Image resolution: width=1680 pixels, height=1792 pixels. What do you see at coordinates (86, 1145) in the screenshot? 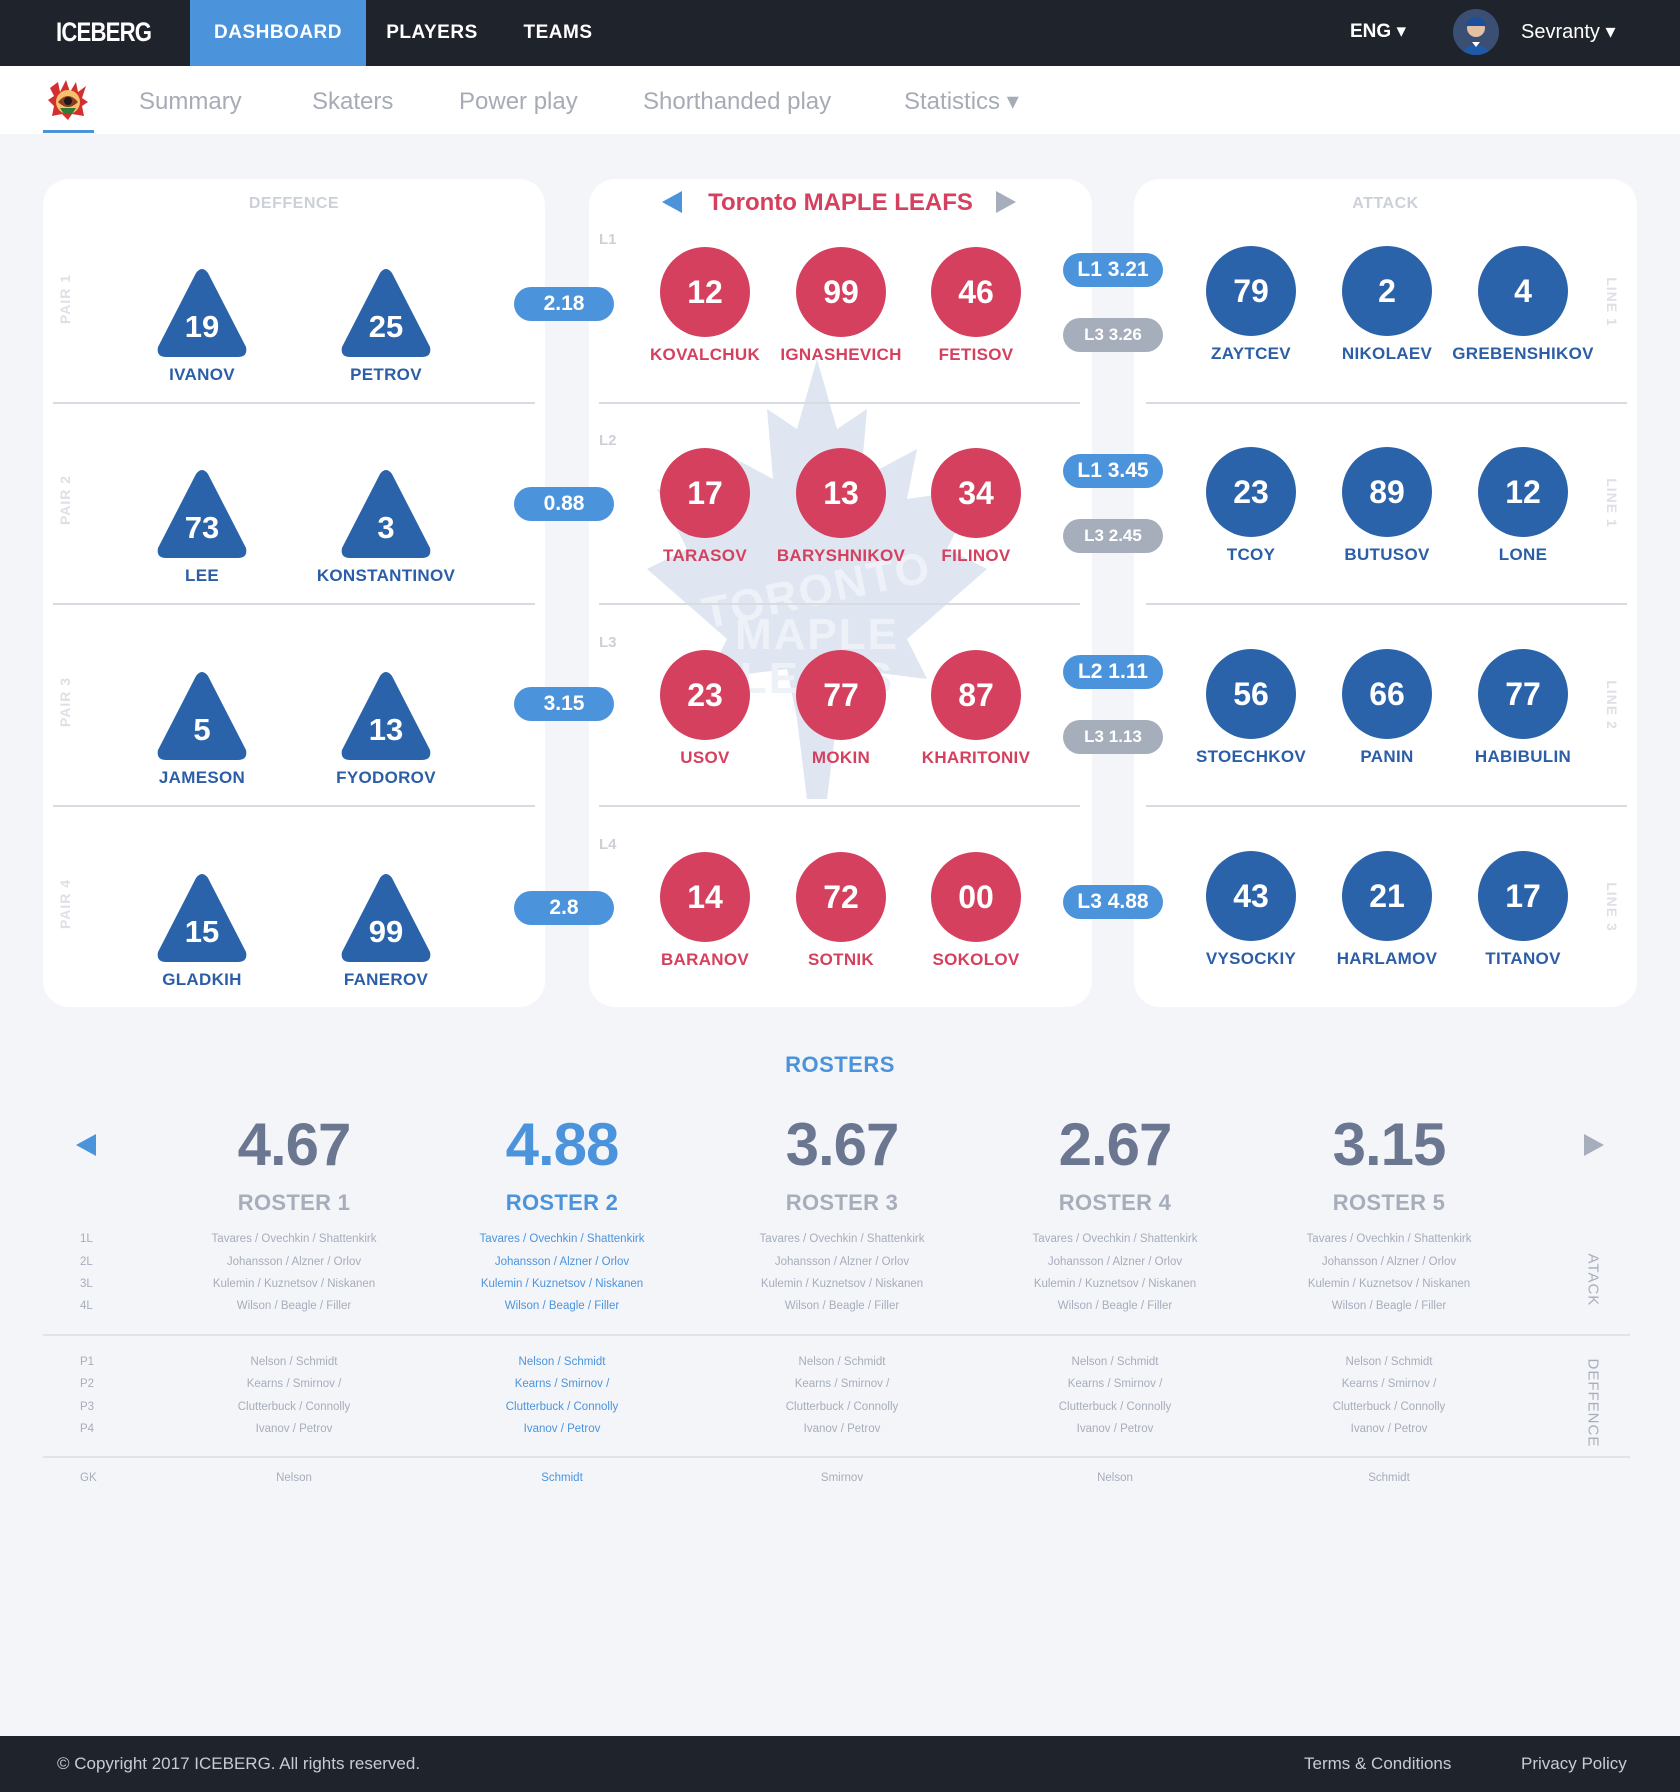
I see `rosters-prev-arrow-icon` at bounding box center [86, 1145].